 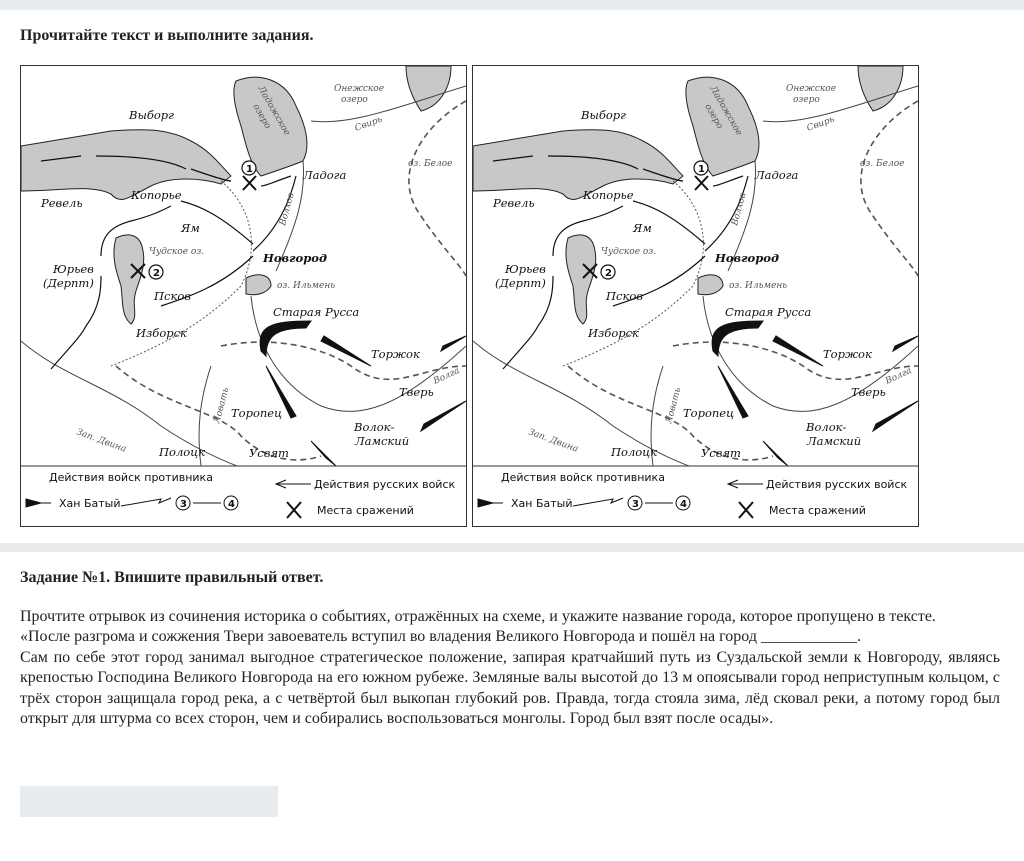 I want to click on label-volok: Волок-, so click(x=373, y=427).